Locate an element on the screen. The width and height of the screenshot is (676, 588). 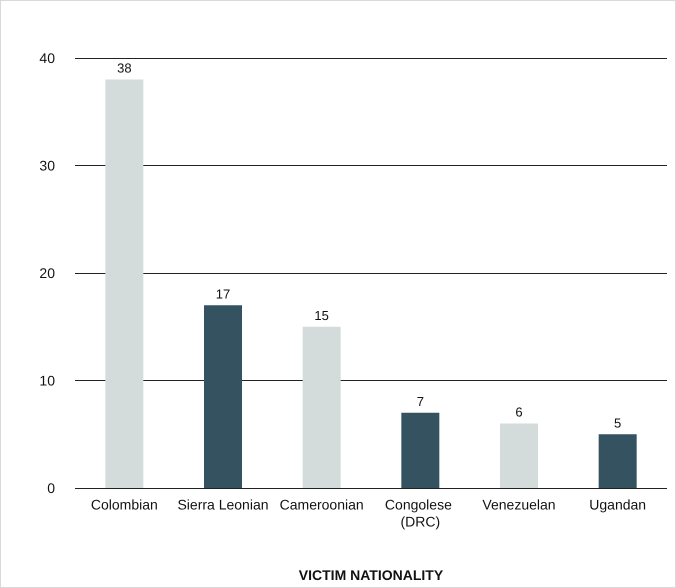
y-tick-label: 30 is located at coordinates (47, 166).